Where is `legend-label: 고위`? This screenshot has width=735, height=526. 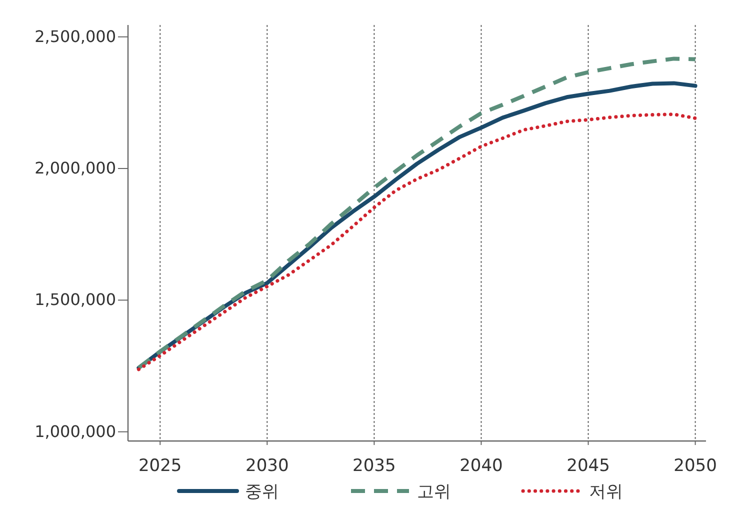
legend-label: 고위 is located at coordinates (434, 492).